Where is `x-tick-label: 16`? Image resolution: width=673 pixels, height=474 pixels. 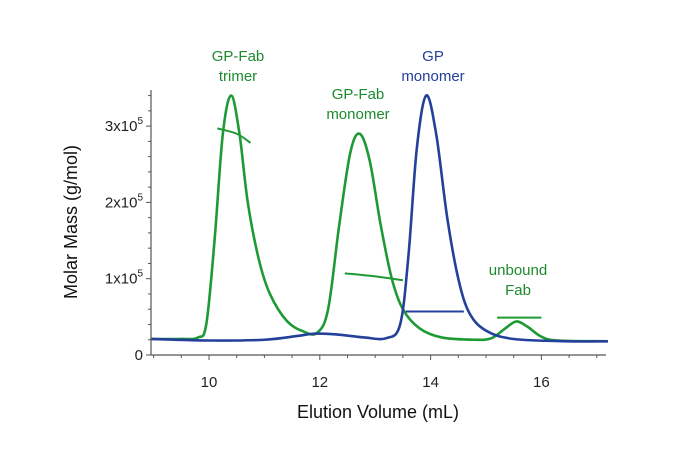 x-tick-label: 16 is located at coordinates (541, 382).